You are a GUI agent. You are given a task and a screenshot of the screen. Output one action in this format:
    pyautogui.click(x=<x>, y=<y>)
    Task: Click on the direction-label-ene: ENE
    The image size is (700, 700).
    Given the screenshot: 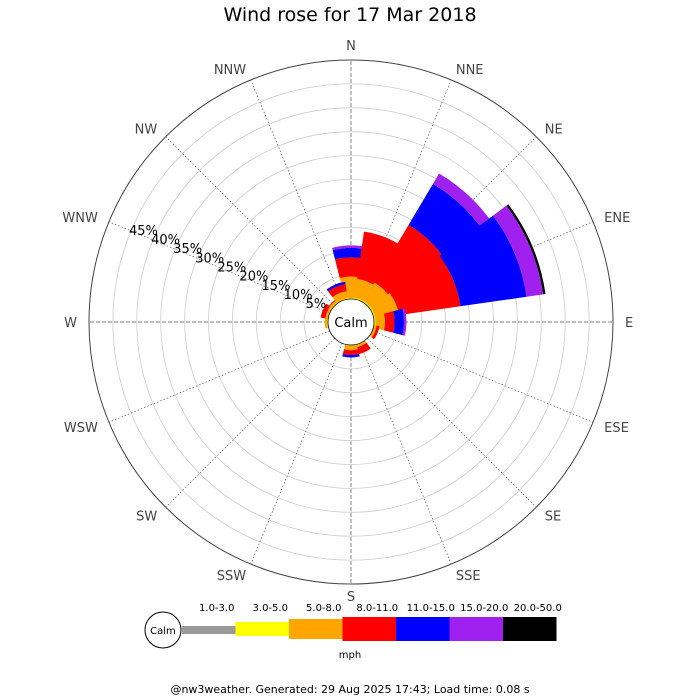 What is the action you would take?
    pyautogui.click(x=617, y=218)
    